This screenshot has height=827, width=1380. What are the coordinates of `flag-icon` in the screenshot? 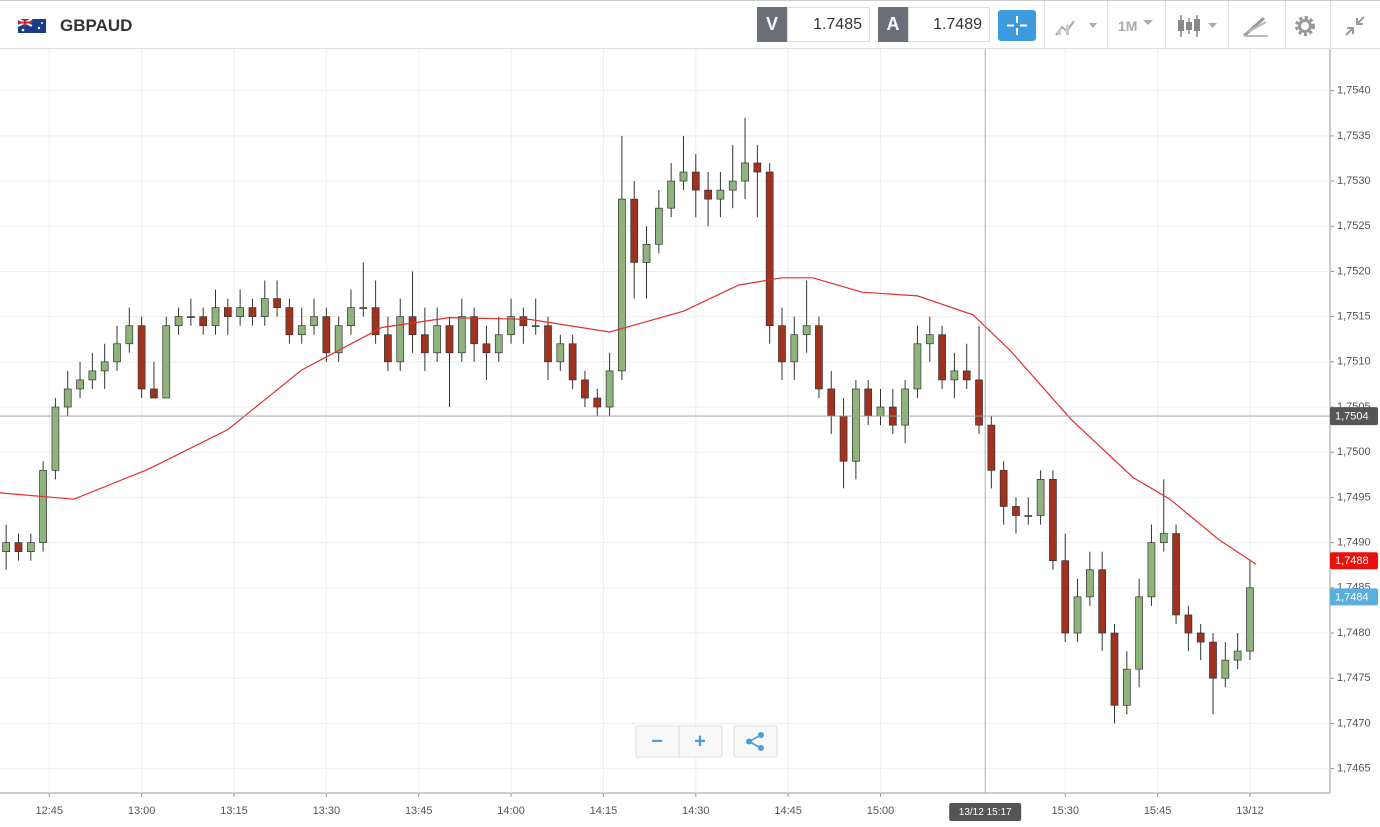 It's located at (32, 26).